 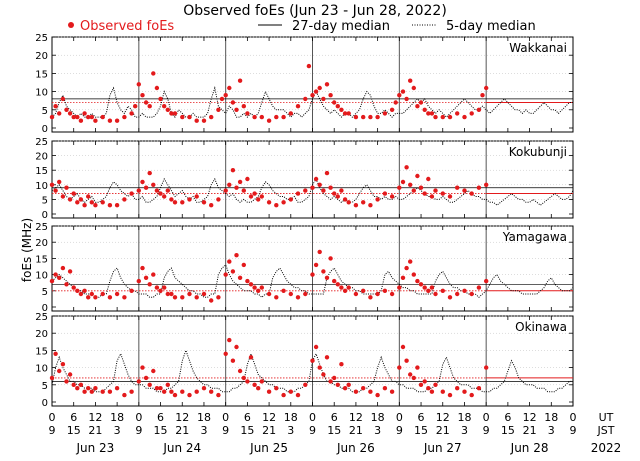 I want to click on jst-tick-label: 3, so click(x=551, y=430).